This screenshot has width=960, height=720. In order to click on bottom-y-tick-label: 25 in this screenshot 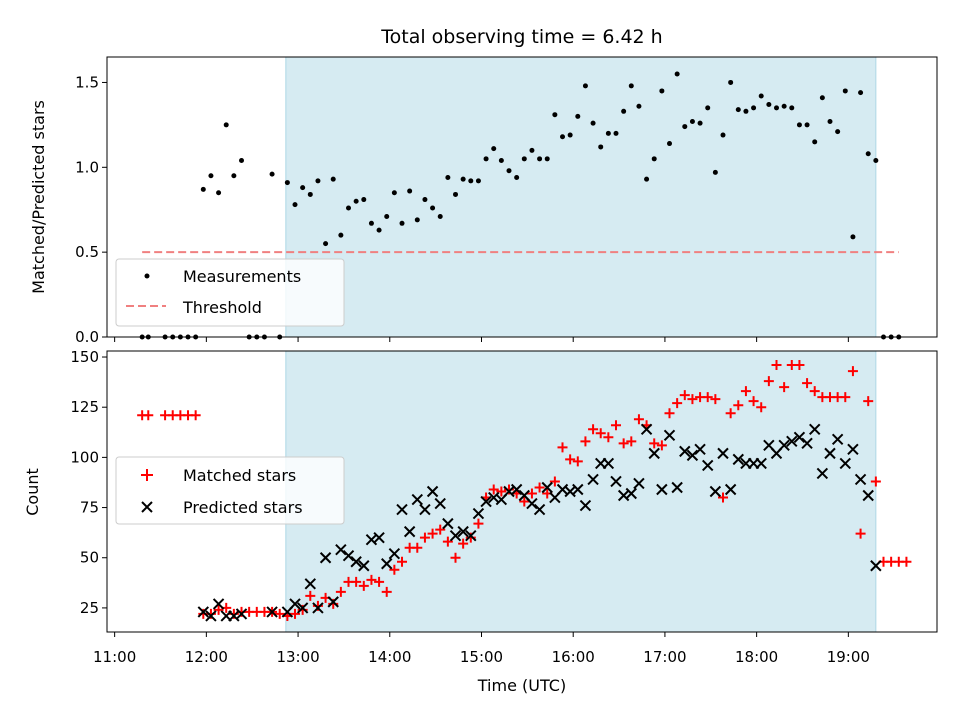, I will do `click(89, 608)`.